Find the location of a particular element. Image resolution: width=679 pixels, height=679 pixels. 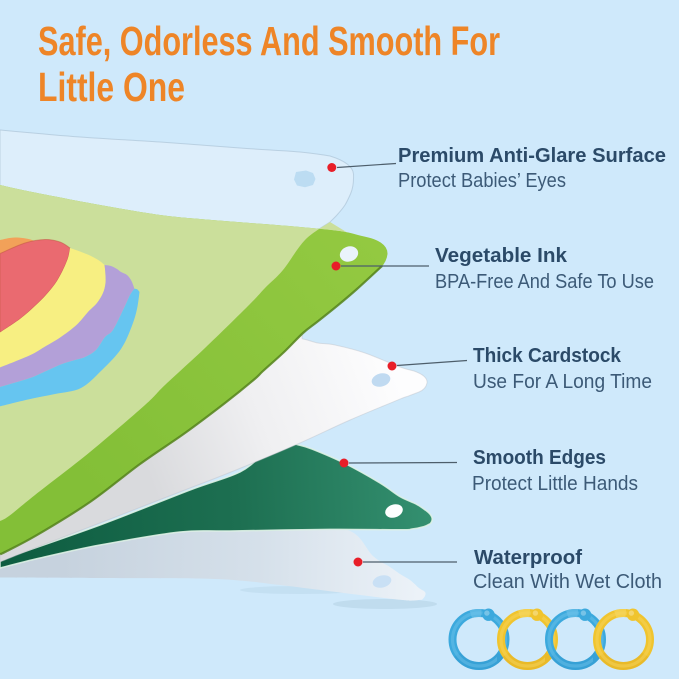

svg-text: Vegetable Ink is located at coordinates (501, 256).